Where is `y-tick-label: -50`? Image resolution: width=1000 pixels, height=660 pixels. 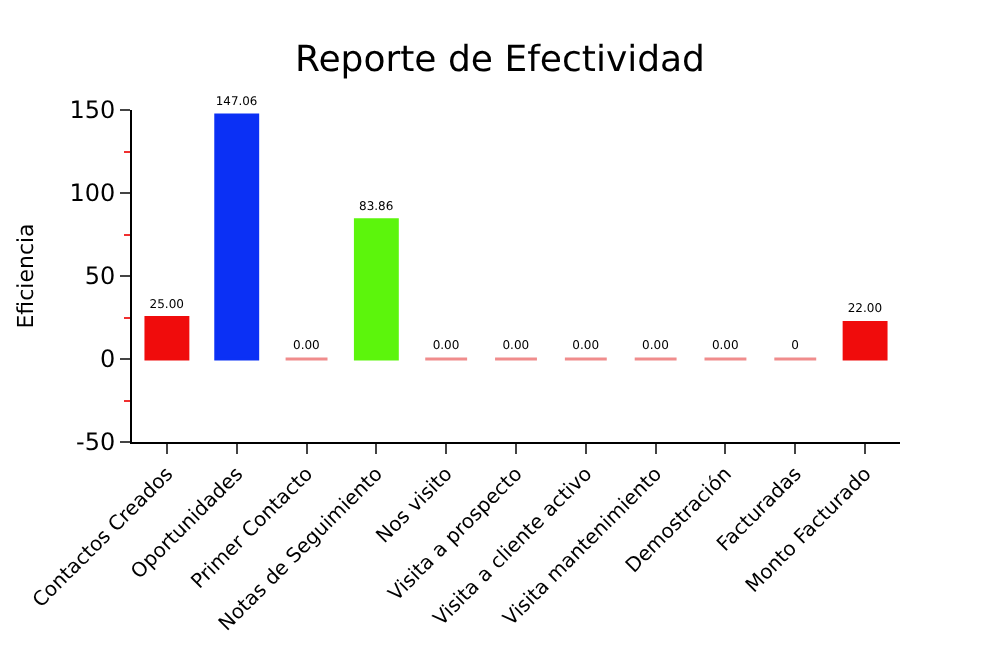
y-tick-label: -50 is located at coordinates (95, 442).